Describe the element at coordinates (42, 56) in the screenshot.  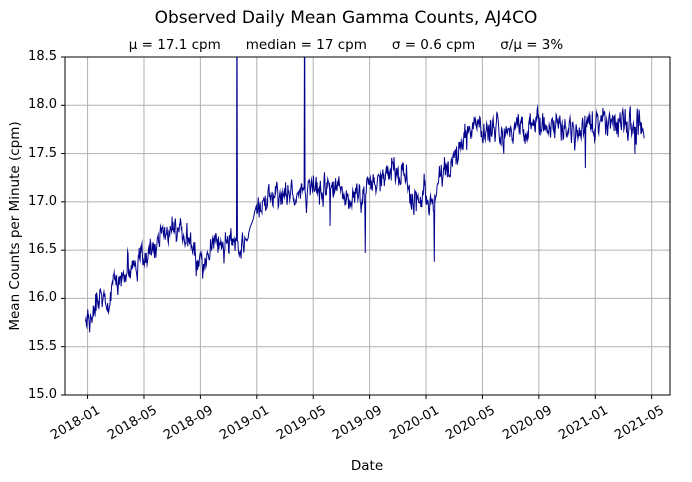
I see `y-tick-label: 18.5` at that location.